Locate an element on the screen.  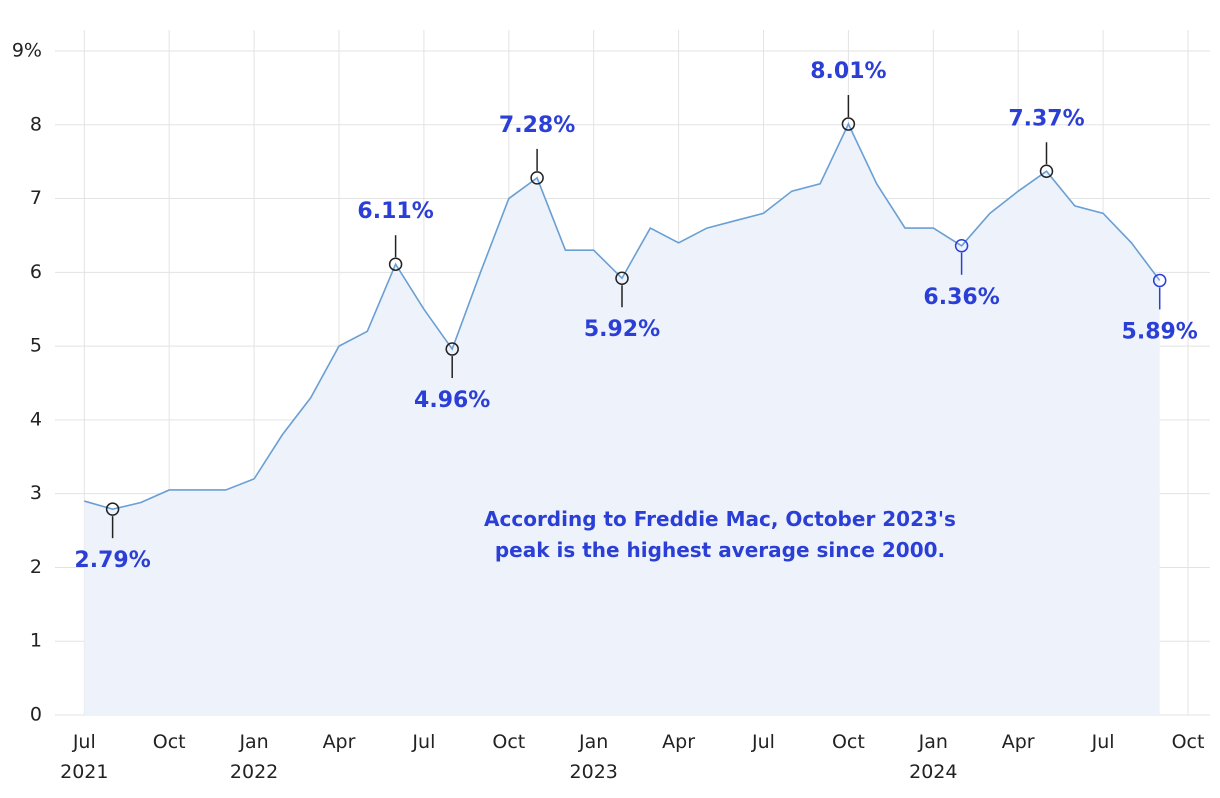
y-tick-label: 7 is located at coordinates (36, 198).